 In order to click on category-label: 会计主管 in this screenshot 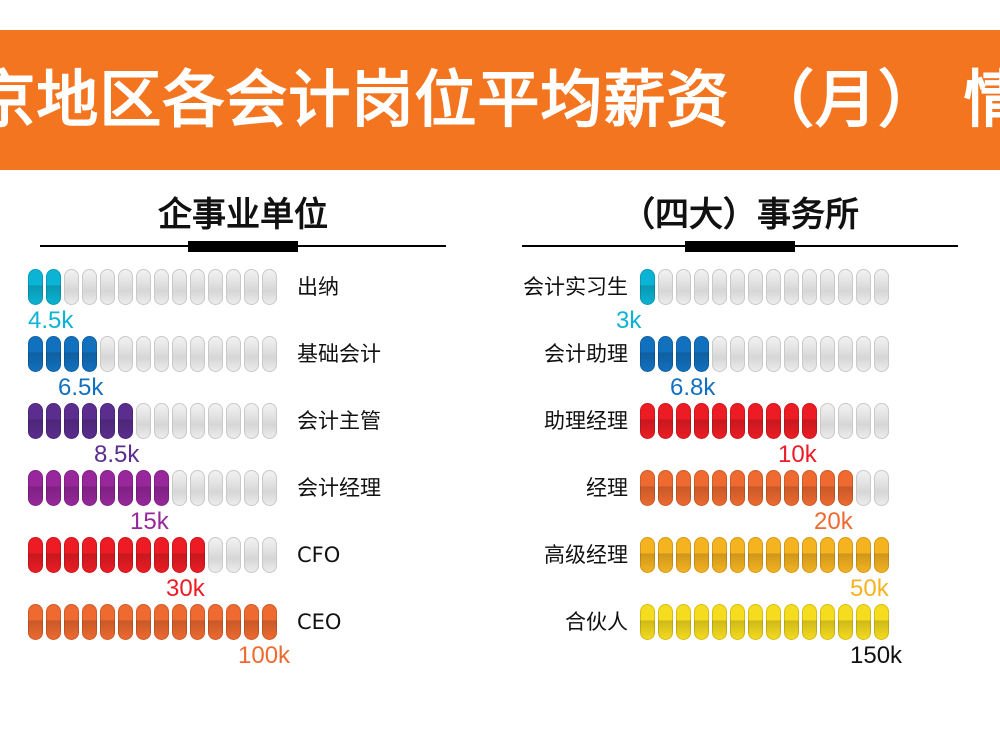, I will do `click(339, 420)`.